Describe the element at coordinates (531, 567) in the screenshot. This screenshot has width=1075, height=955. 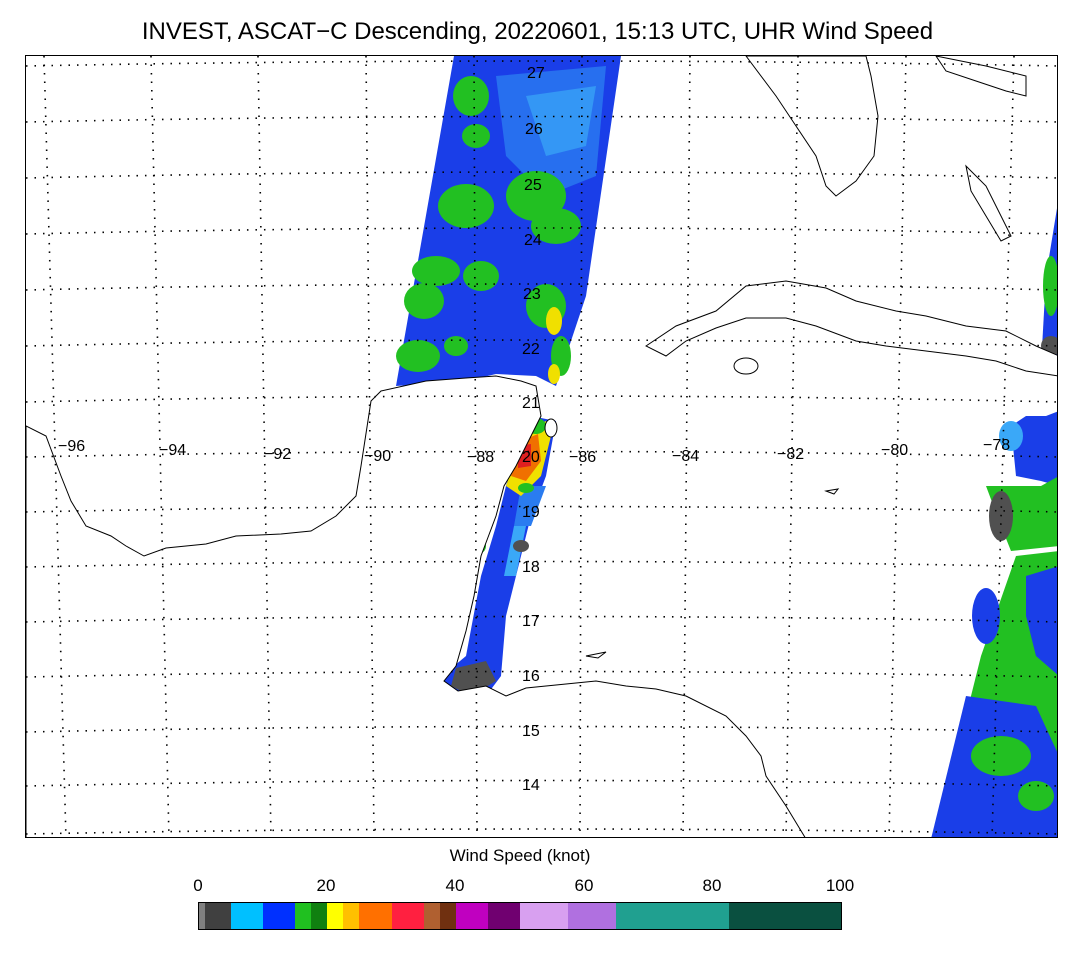
I see `lat-label: 18` at that location.